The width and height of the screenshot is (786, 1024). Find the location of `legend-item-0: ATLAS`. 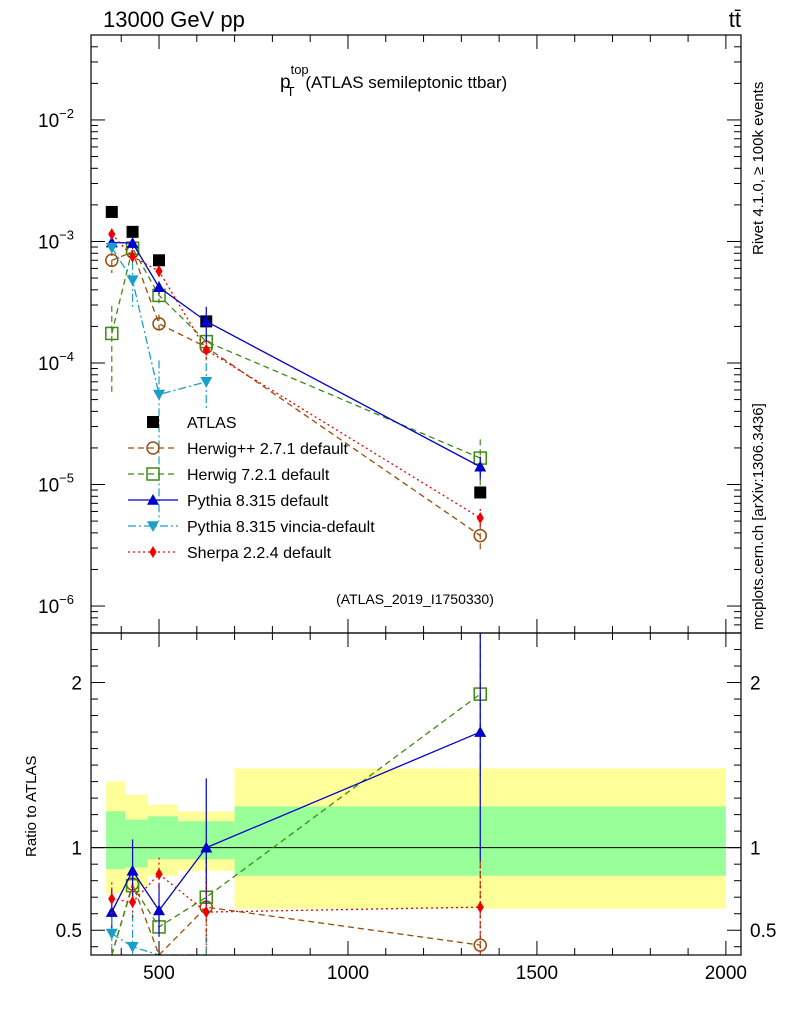

legend-item-0: ATLAS is located at coordinates (192, 423).